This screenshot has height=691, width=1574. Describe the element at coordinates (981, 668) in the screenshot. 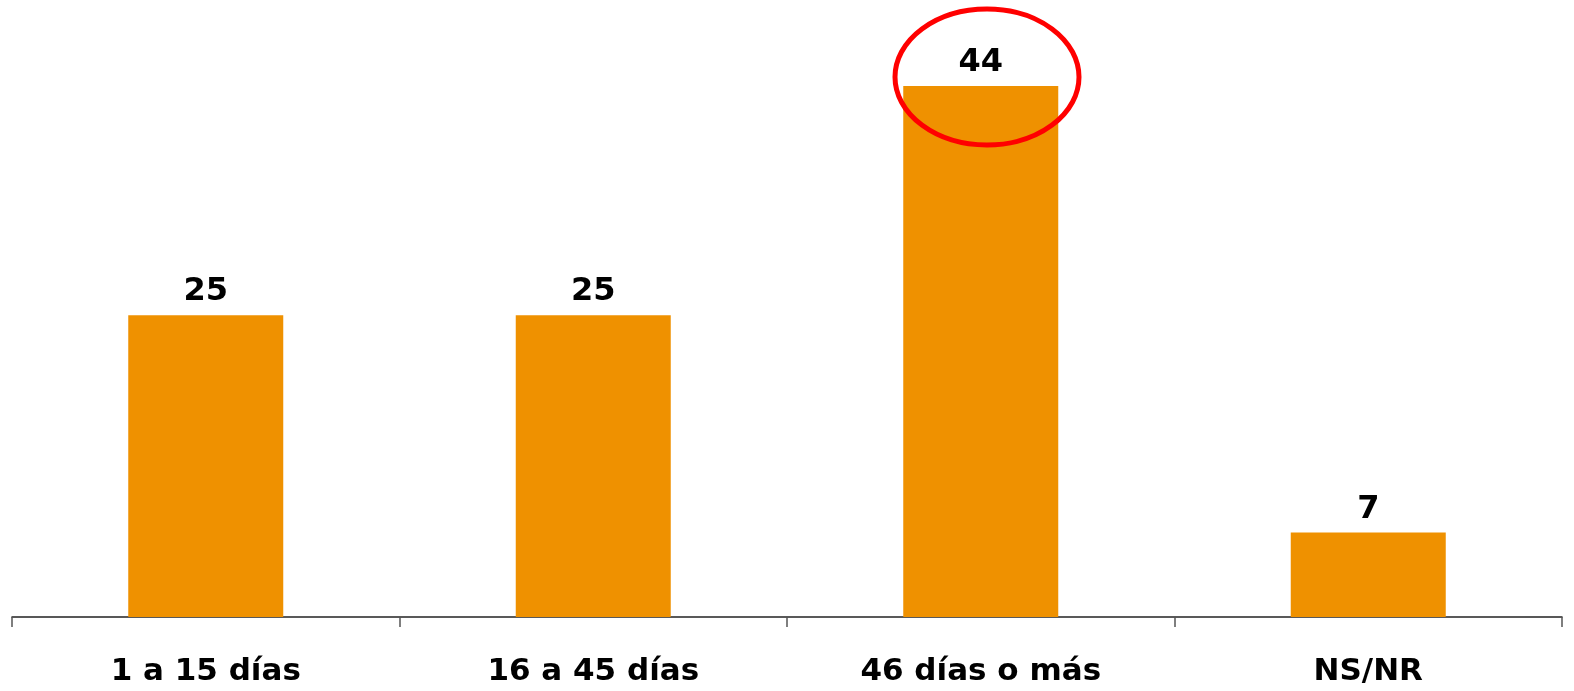

I see `x-tick-label: 46 días o más` at that location.